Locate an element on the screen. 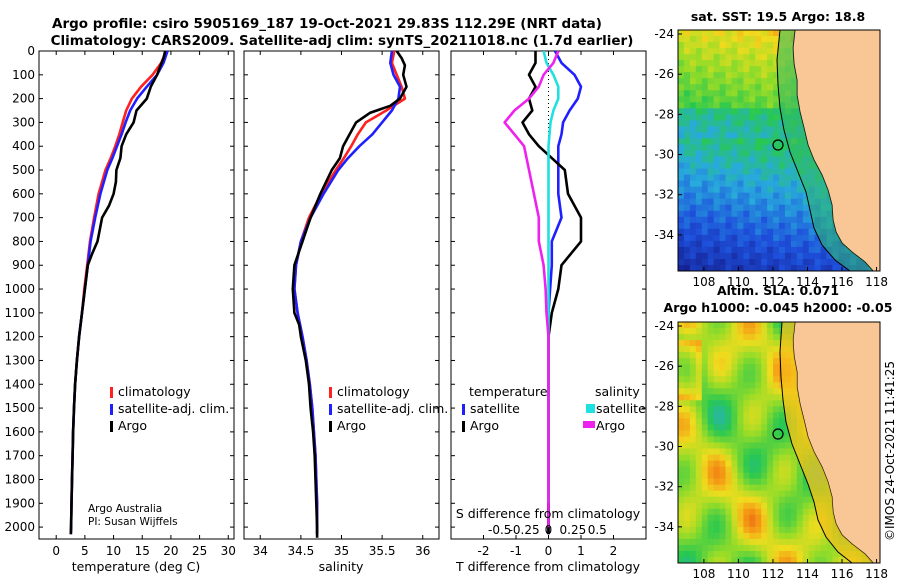  x-tick-label: 2 is located at coordinates (614, 551).